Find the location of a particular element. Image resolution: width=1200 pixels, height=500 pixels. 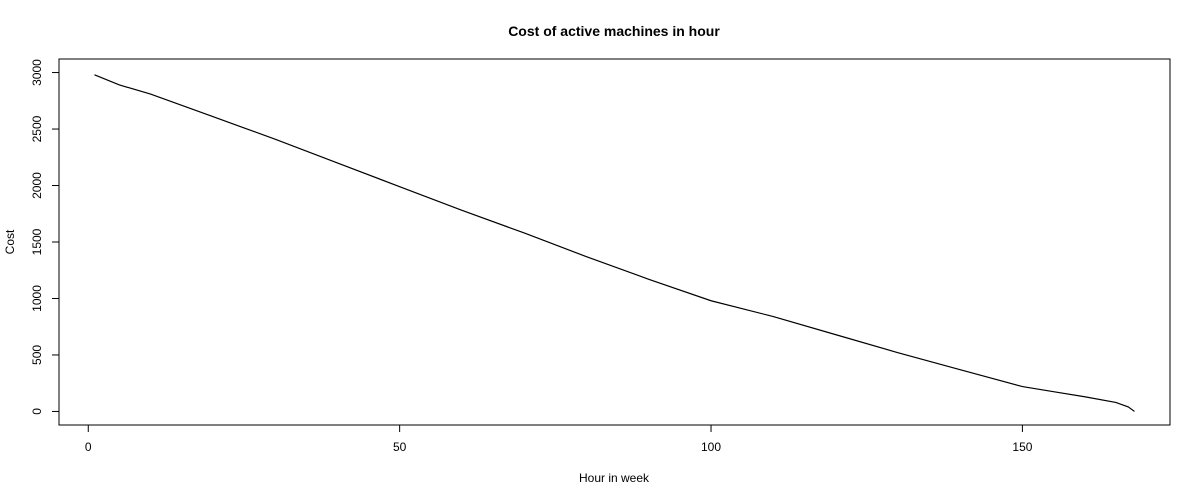

y-axis: 0 500 1000 1500 2000 2500 3000 is located at coordinates (44, 237).